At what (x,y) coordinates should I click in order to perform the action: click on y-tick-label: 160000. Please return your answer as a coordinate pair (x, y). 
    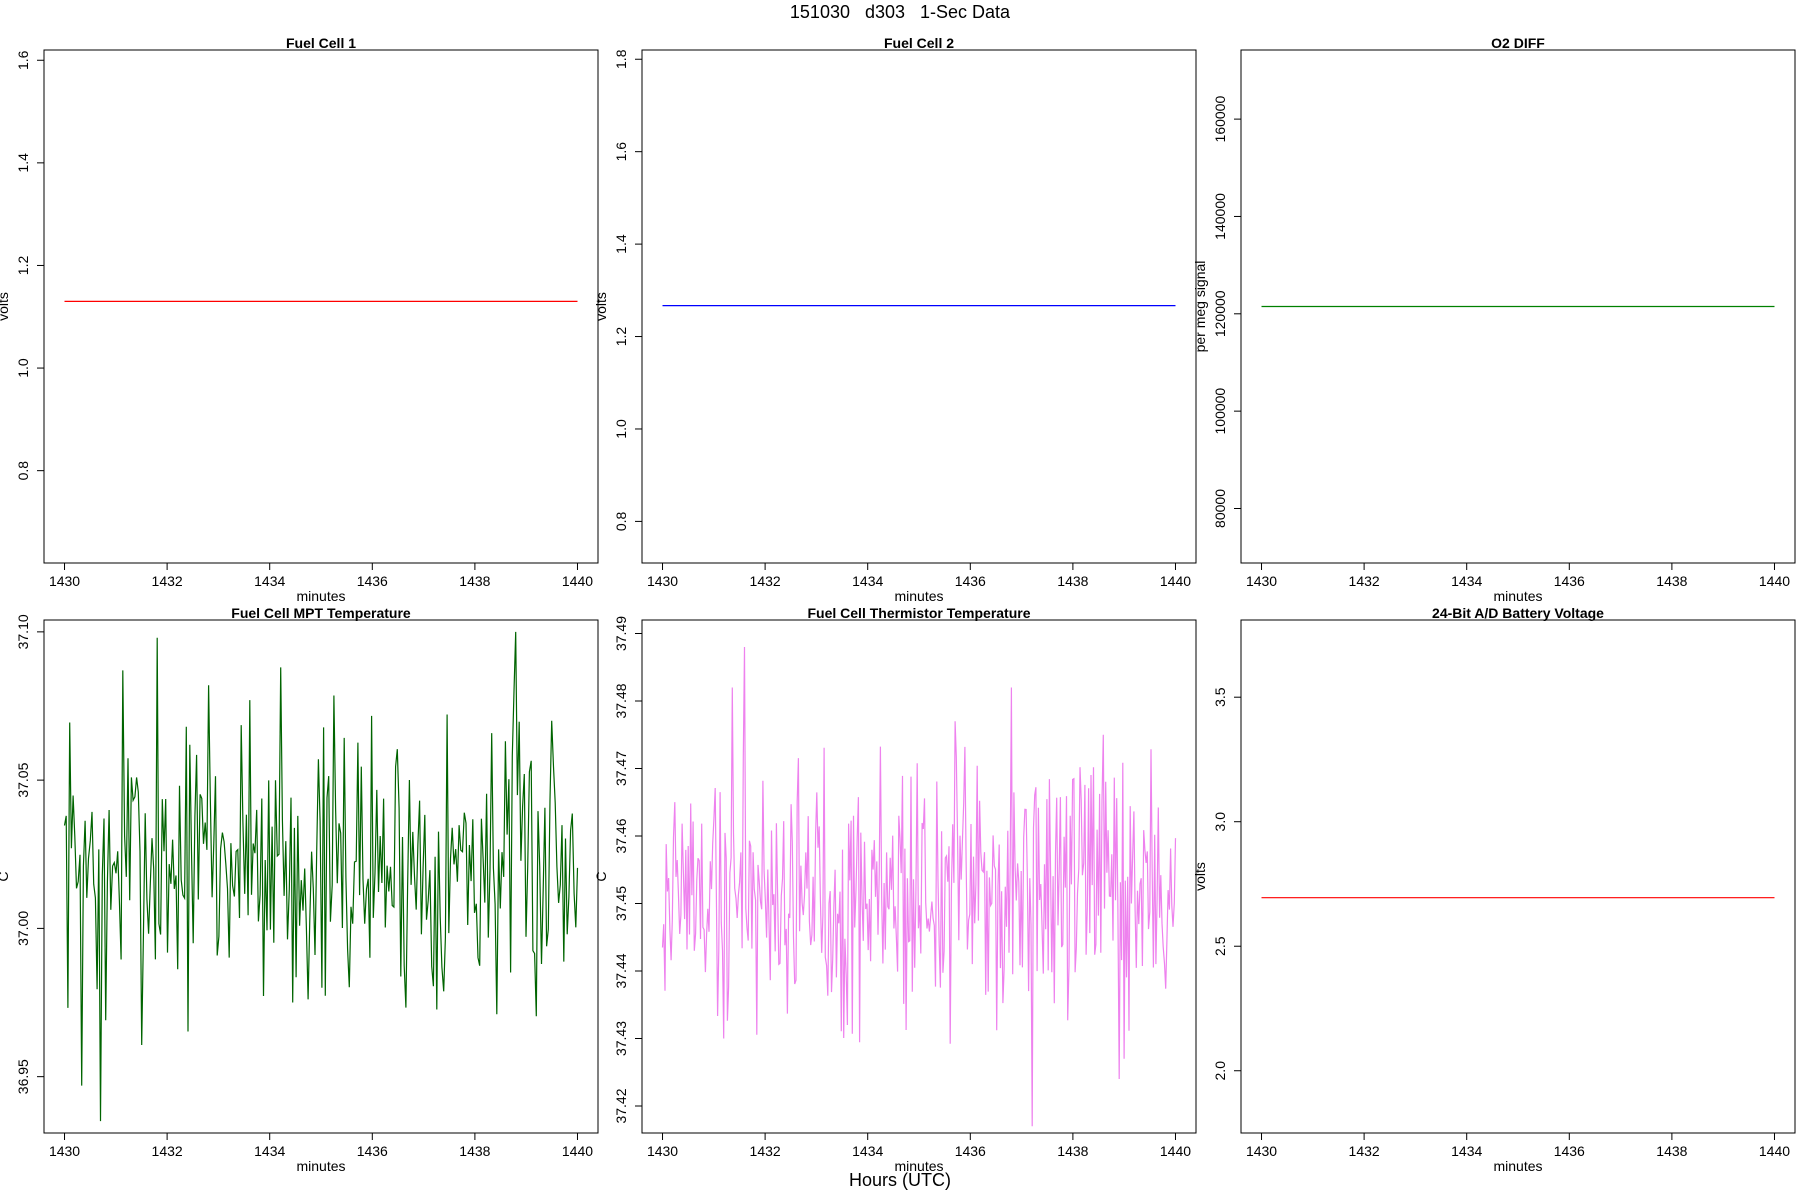
    Looking at the image, I should click on (1220, 119).